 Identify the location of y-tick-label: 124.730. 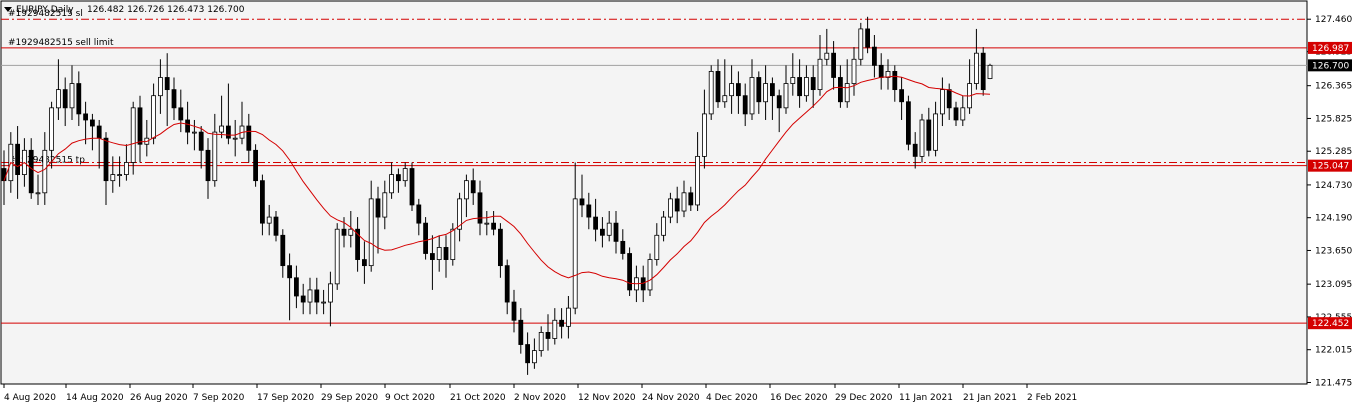
(1333, 186).